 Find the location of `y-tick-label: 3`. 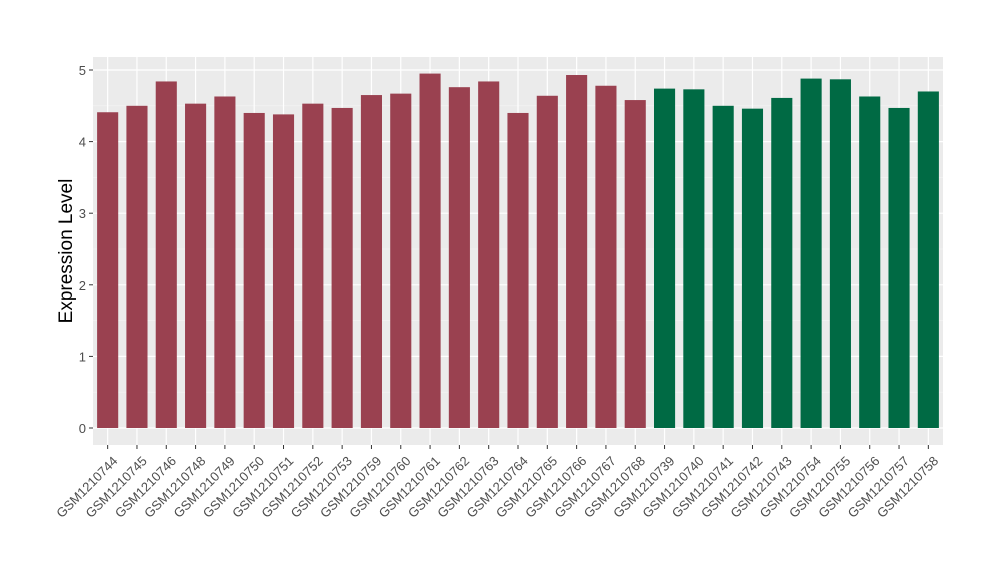

y-tick-label: 3 is located at coordinates (82, 213).